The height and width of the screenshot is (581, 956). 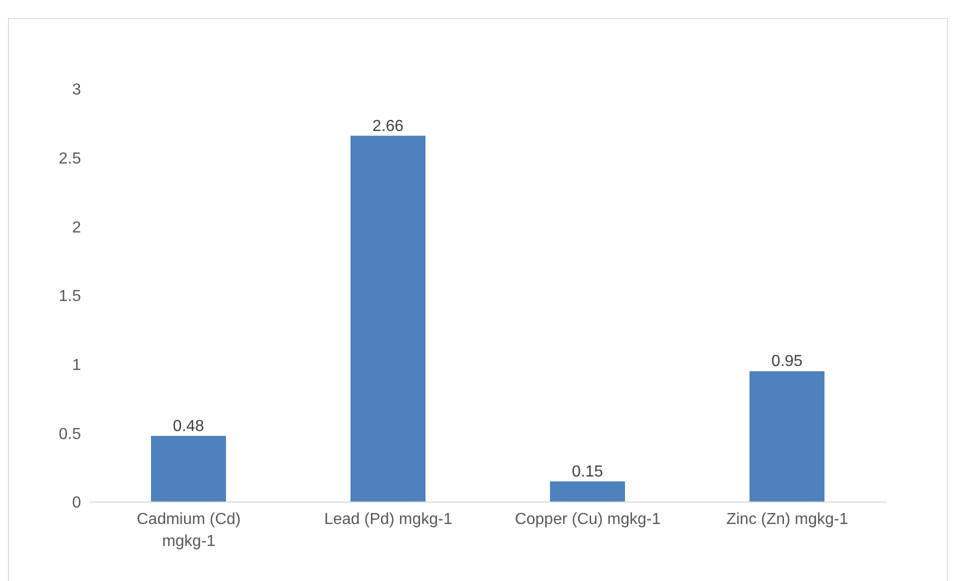 I want to click on x-tick-label: Lead (Pd) mgkg-1, so click(x=388, y=519).